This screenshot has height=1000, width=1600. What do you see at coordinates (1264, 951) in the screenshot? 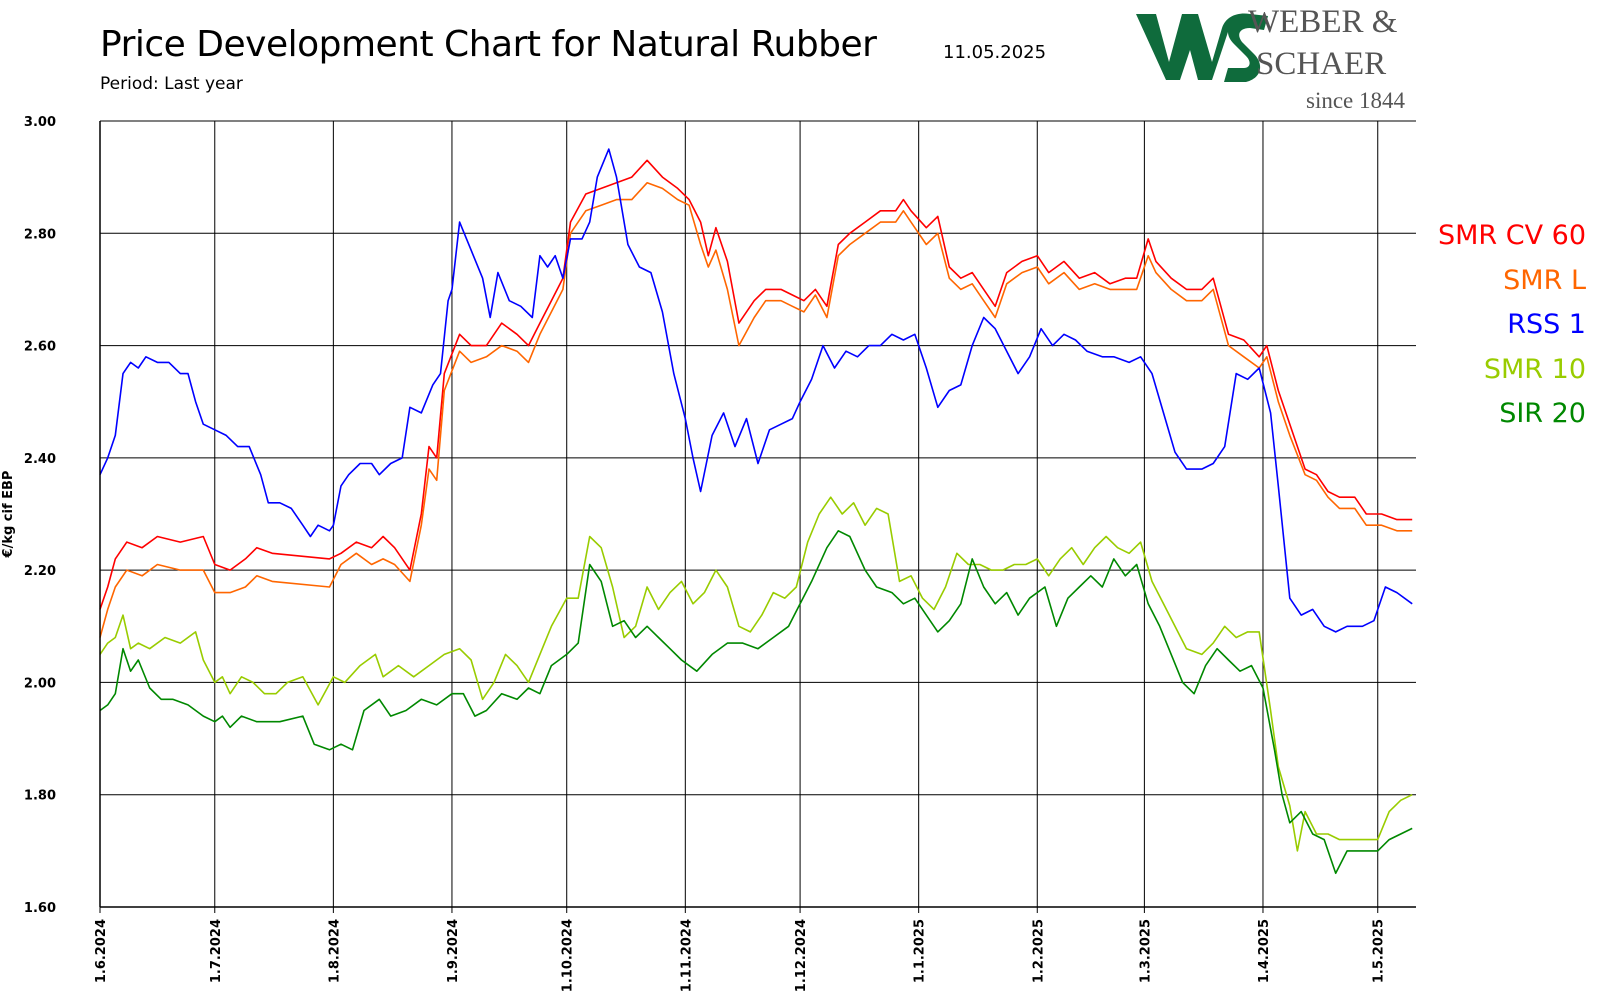
I see `x-tick-label: 1.4.2025` at bounding box center [1264, 951].